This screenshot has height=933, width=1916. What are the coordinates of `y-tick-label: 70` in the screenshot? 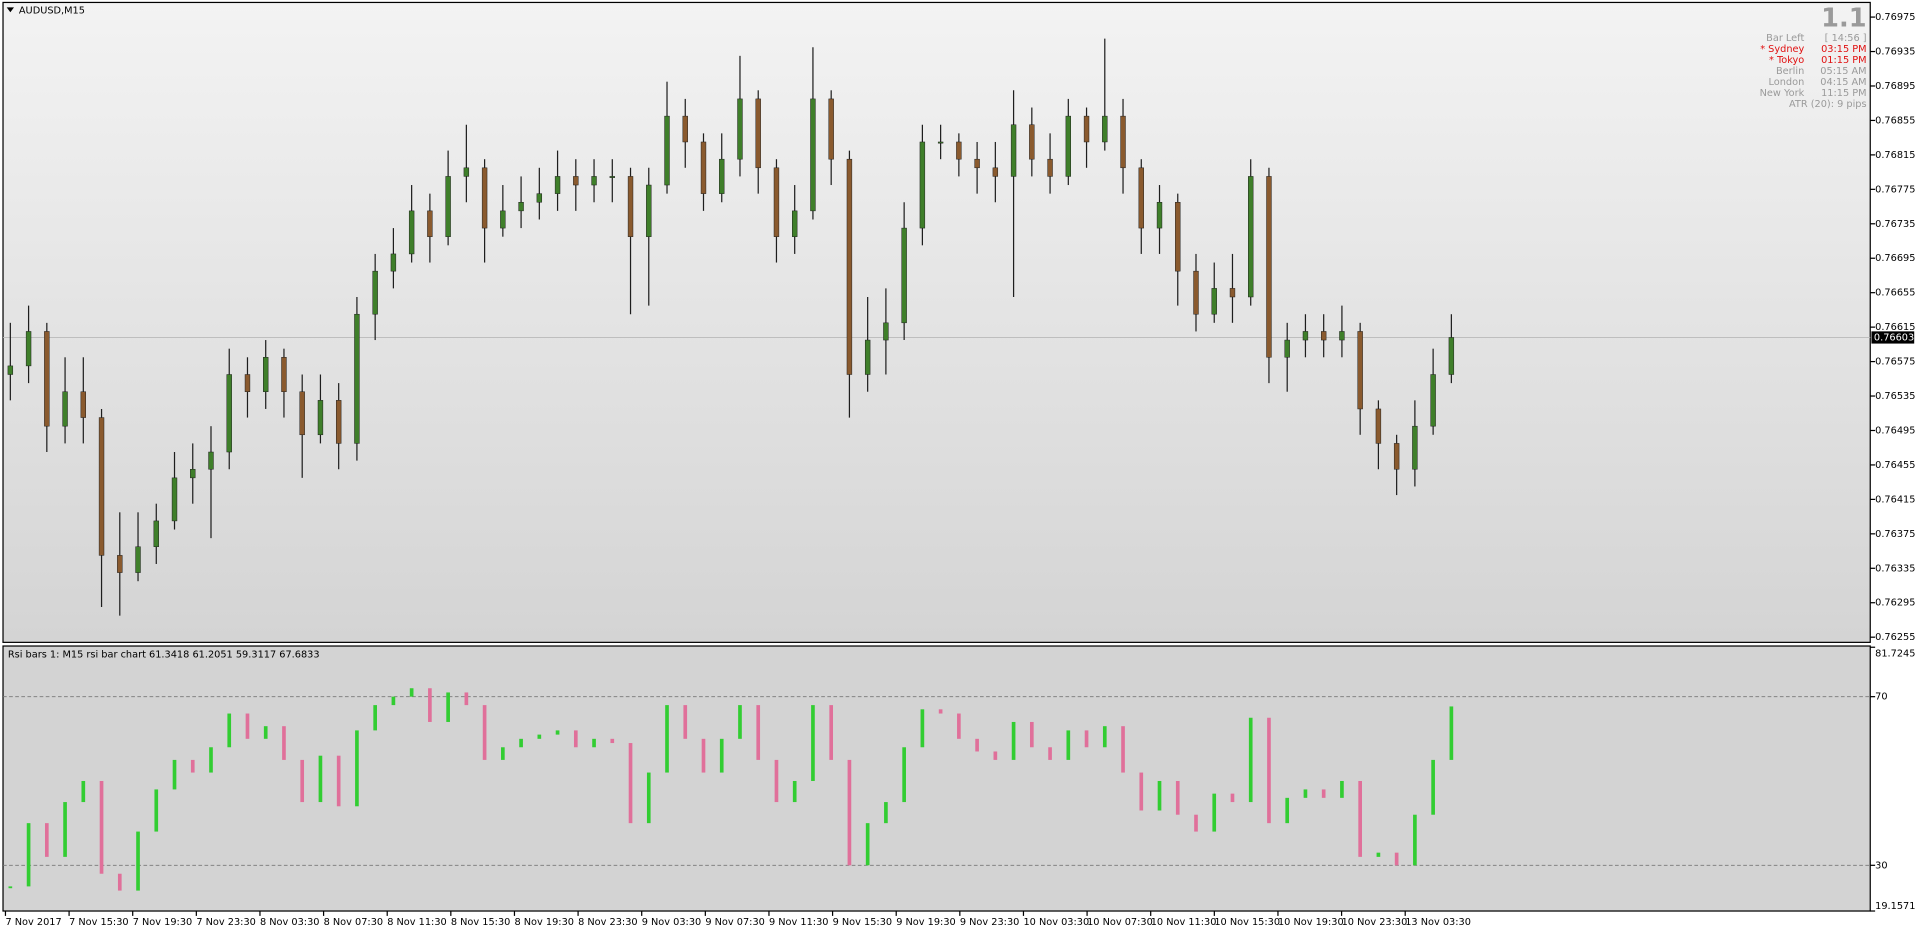 It's located at (1881, 697).